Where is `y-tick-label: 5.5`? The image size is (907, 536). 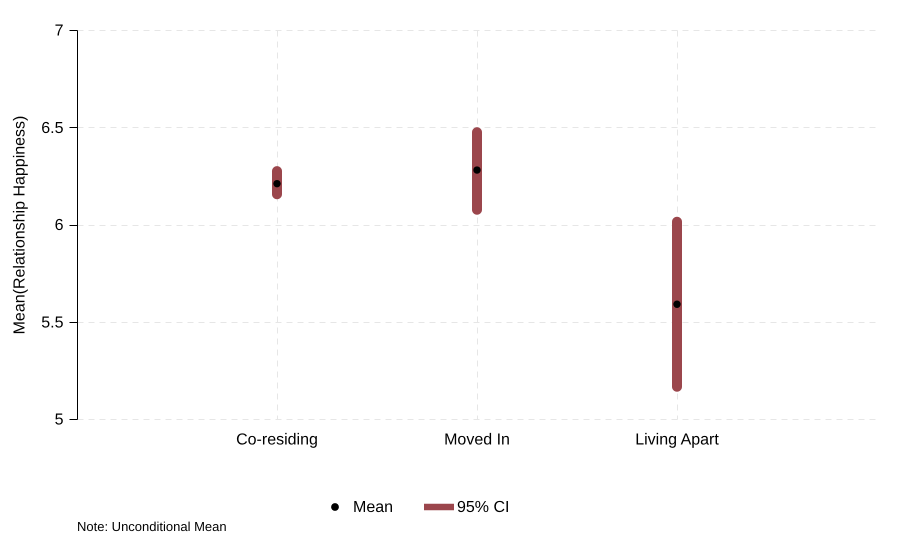
y-tick-label: 5.5 is located at coordinates (52, 323).